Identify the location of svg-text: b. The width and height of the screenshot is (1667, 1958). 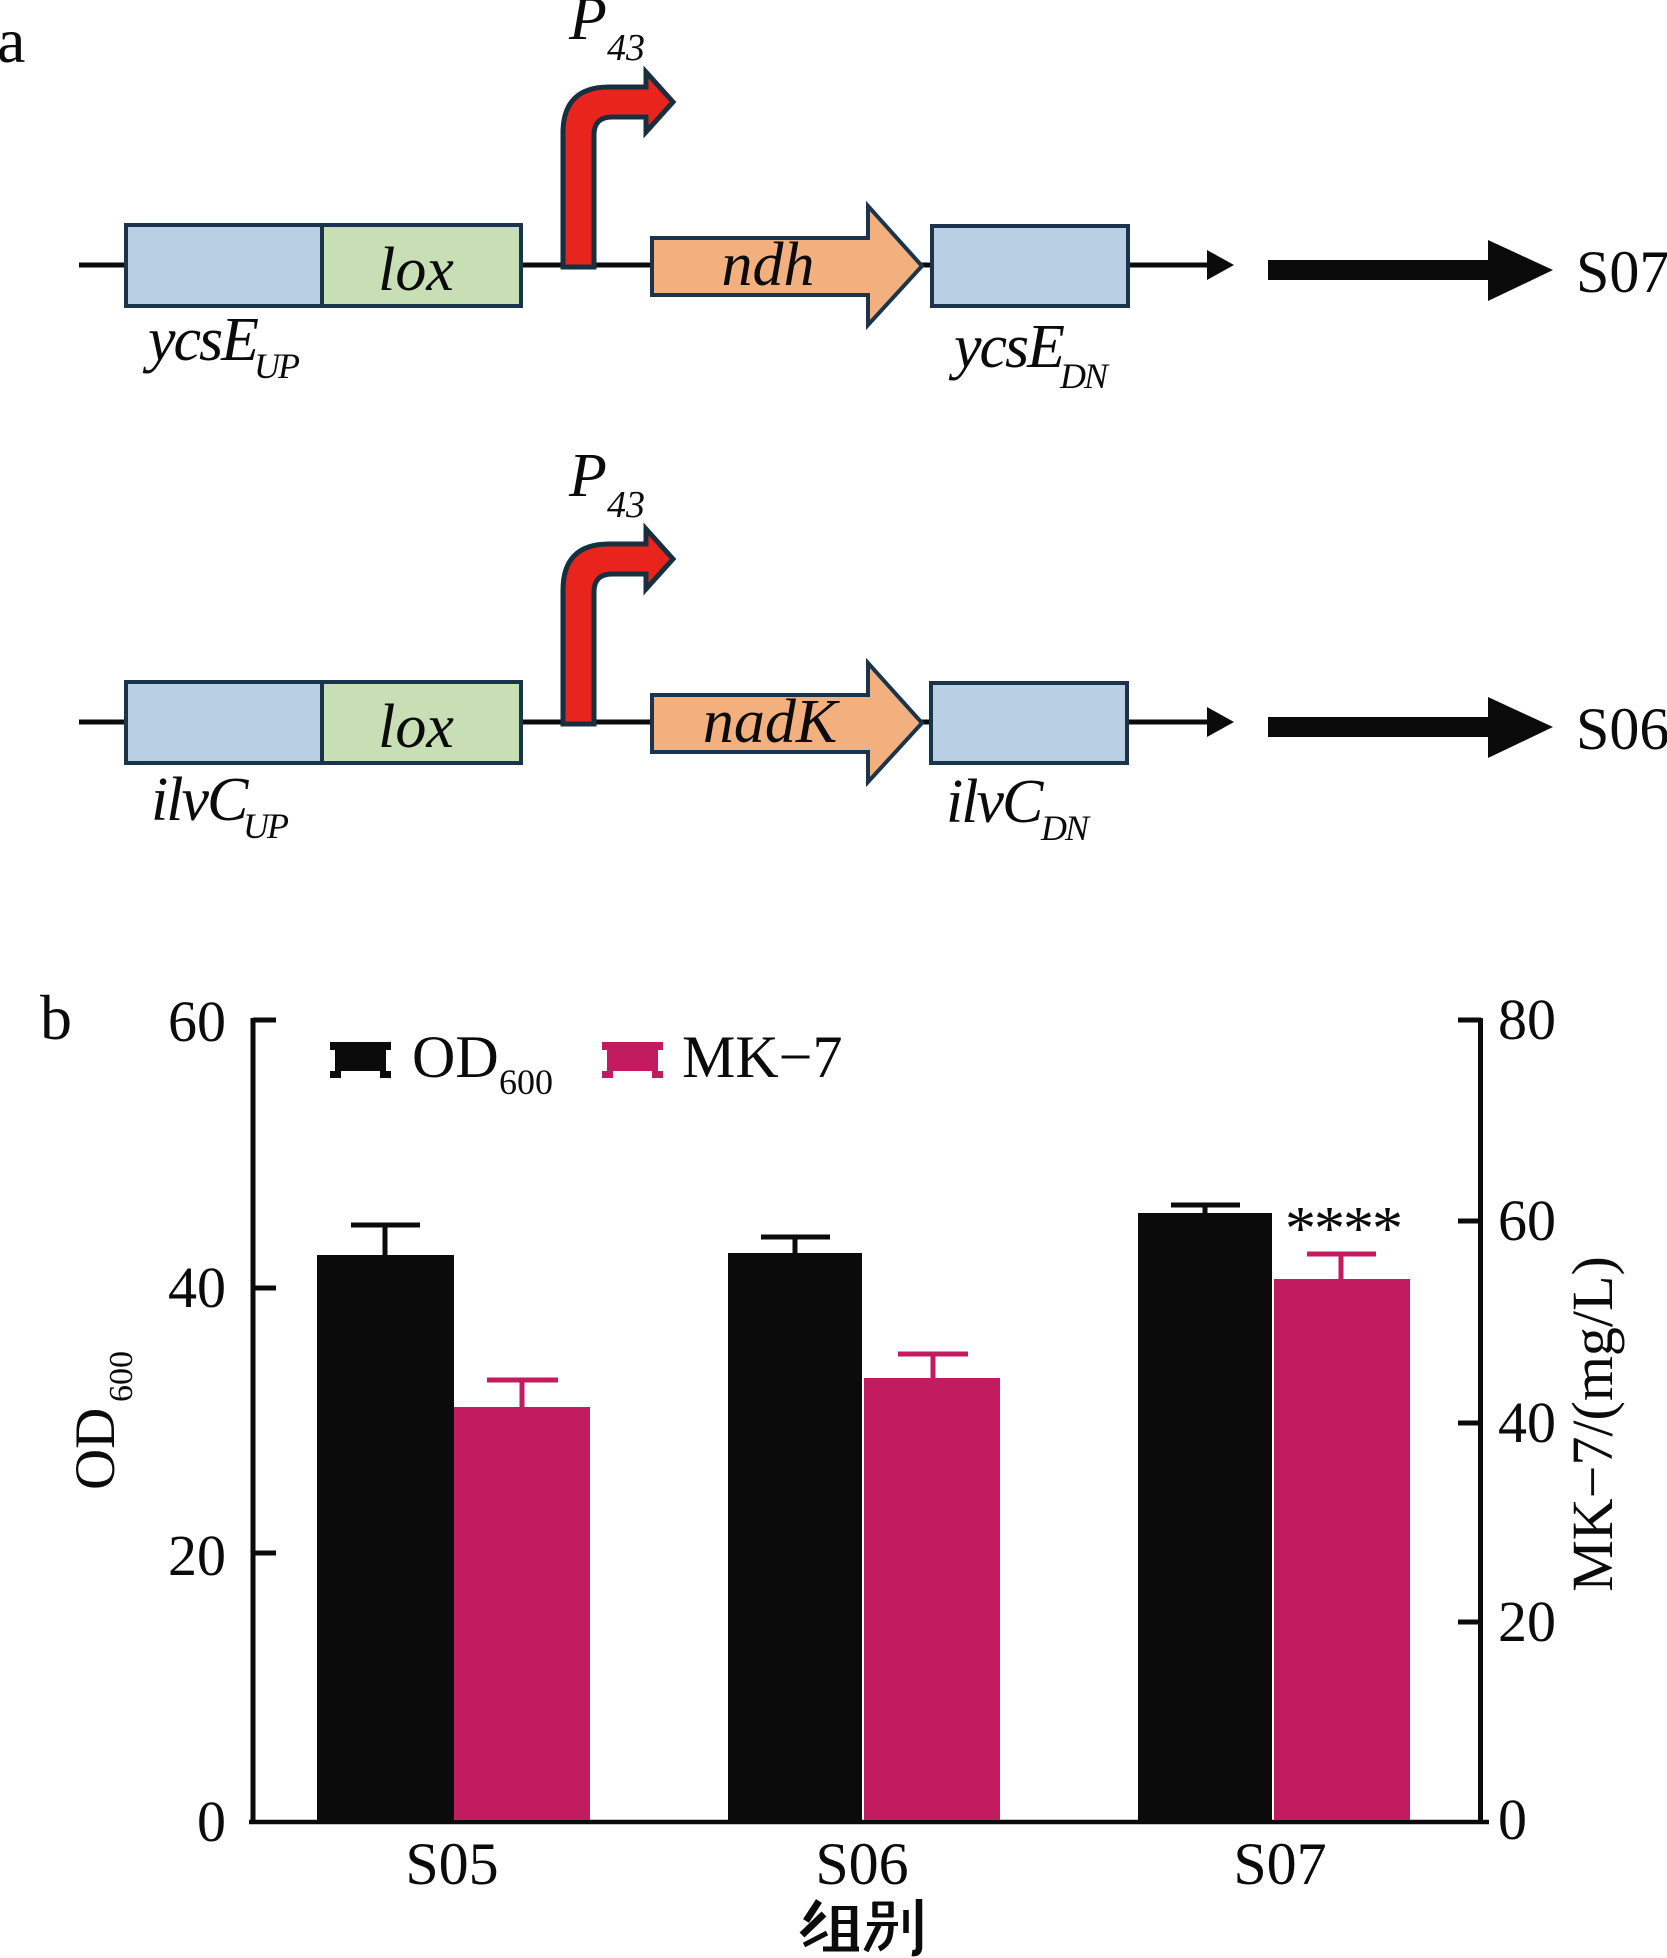
(56, 1017).